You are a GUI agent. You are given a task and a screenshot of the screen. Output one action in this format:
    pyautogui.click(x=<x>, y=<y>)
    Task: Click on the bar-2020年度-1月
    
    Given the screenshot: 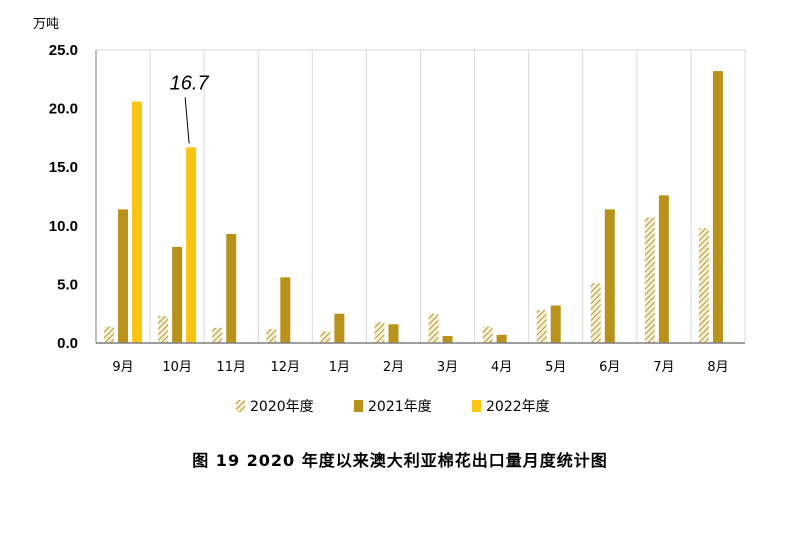 What is the action you would take?
    pyautogui.click(x=325, y=337)
    